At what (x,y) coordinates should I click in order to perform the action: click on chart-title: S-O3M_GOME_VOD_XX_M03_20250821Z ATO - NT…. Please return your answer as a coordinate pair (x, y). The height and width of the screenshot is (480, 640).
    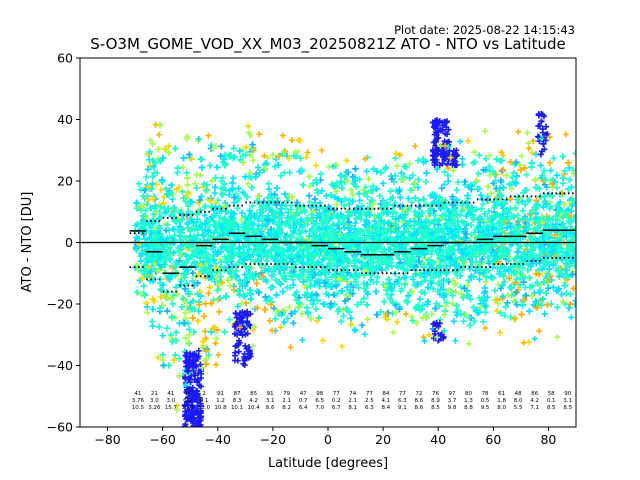
    Looking at the image, I should click on (328, 44).